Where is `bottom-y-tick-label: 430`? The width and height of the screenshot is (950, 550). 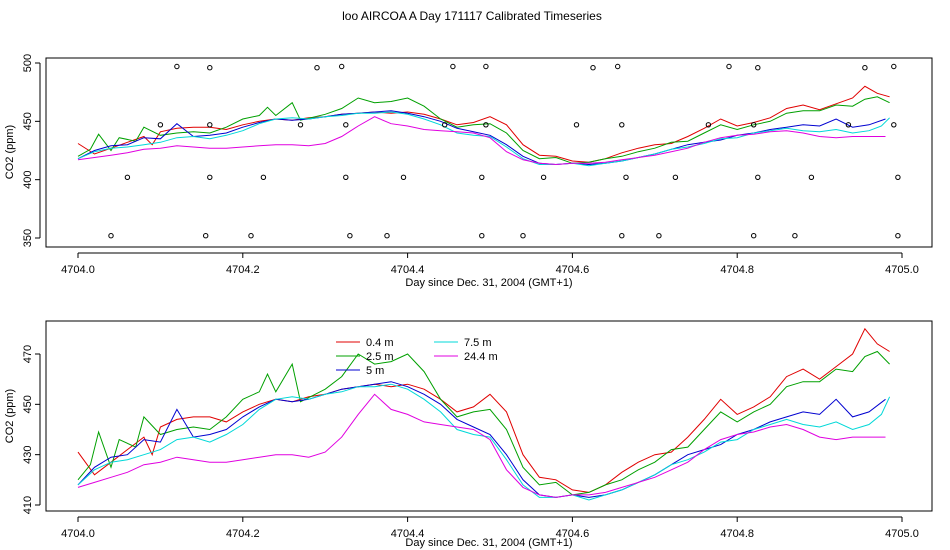
bottom-y-tick-label: 430 is located at coordinates (28, 454).